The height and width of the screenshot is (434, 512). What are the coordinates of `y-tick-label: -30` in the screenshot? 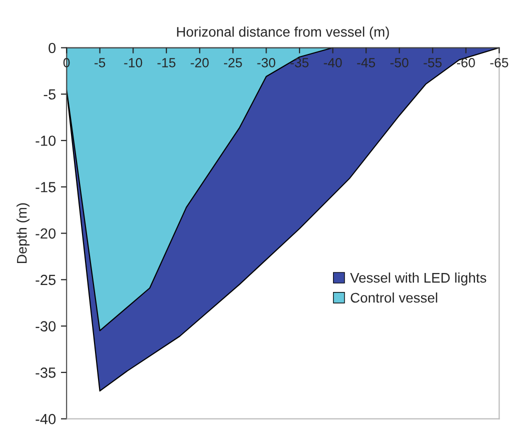 It's located at (46, 326).